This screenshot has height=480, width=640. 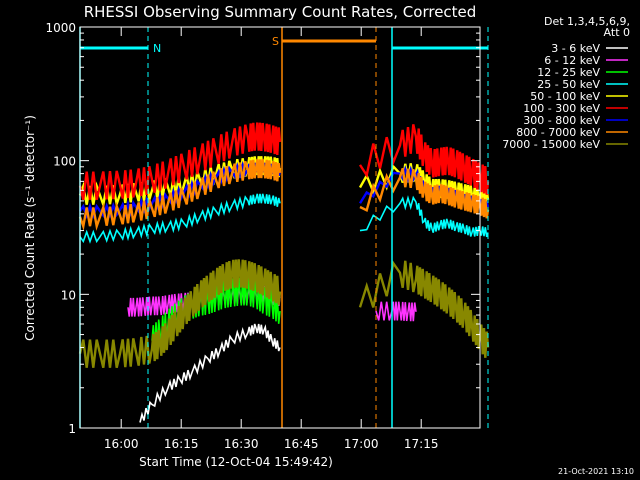 What do you see at coordinates (301, 444) in the screenshot?
I see `x-tick-label: 16:45` at bounding box center [301, 444].